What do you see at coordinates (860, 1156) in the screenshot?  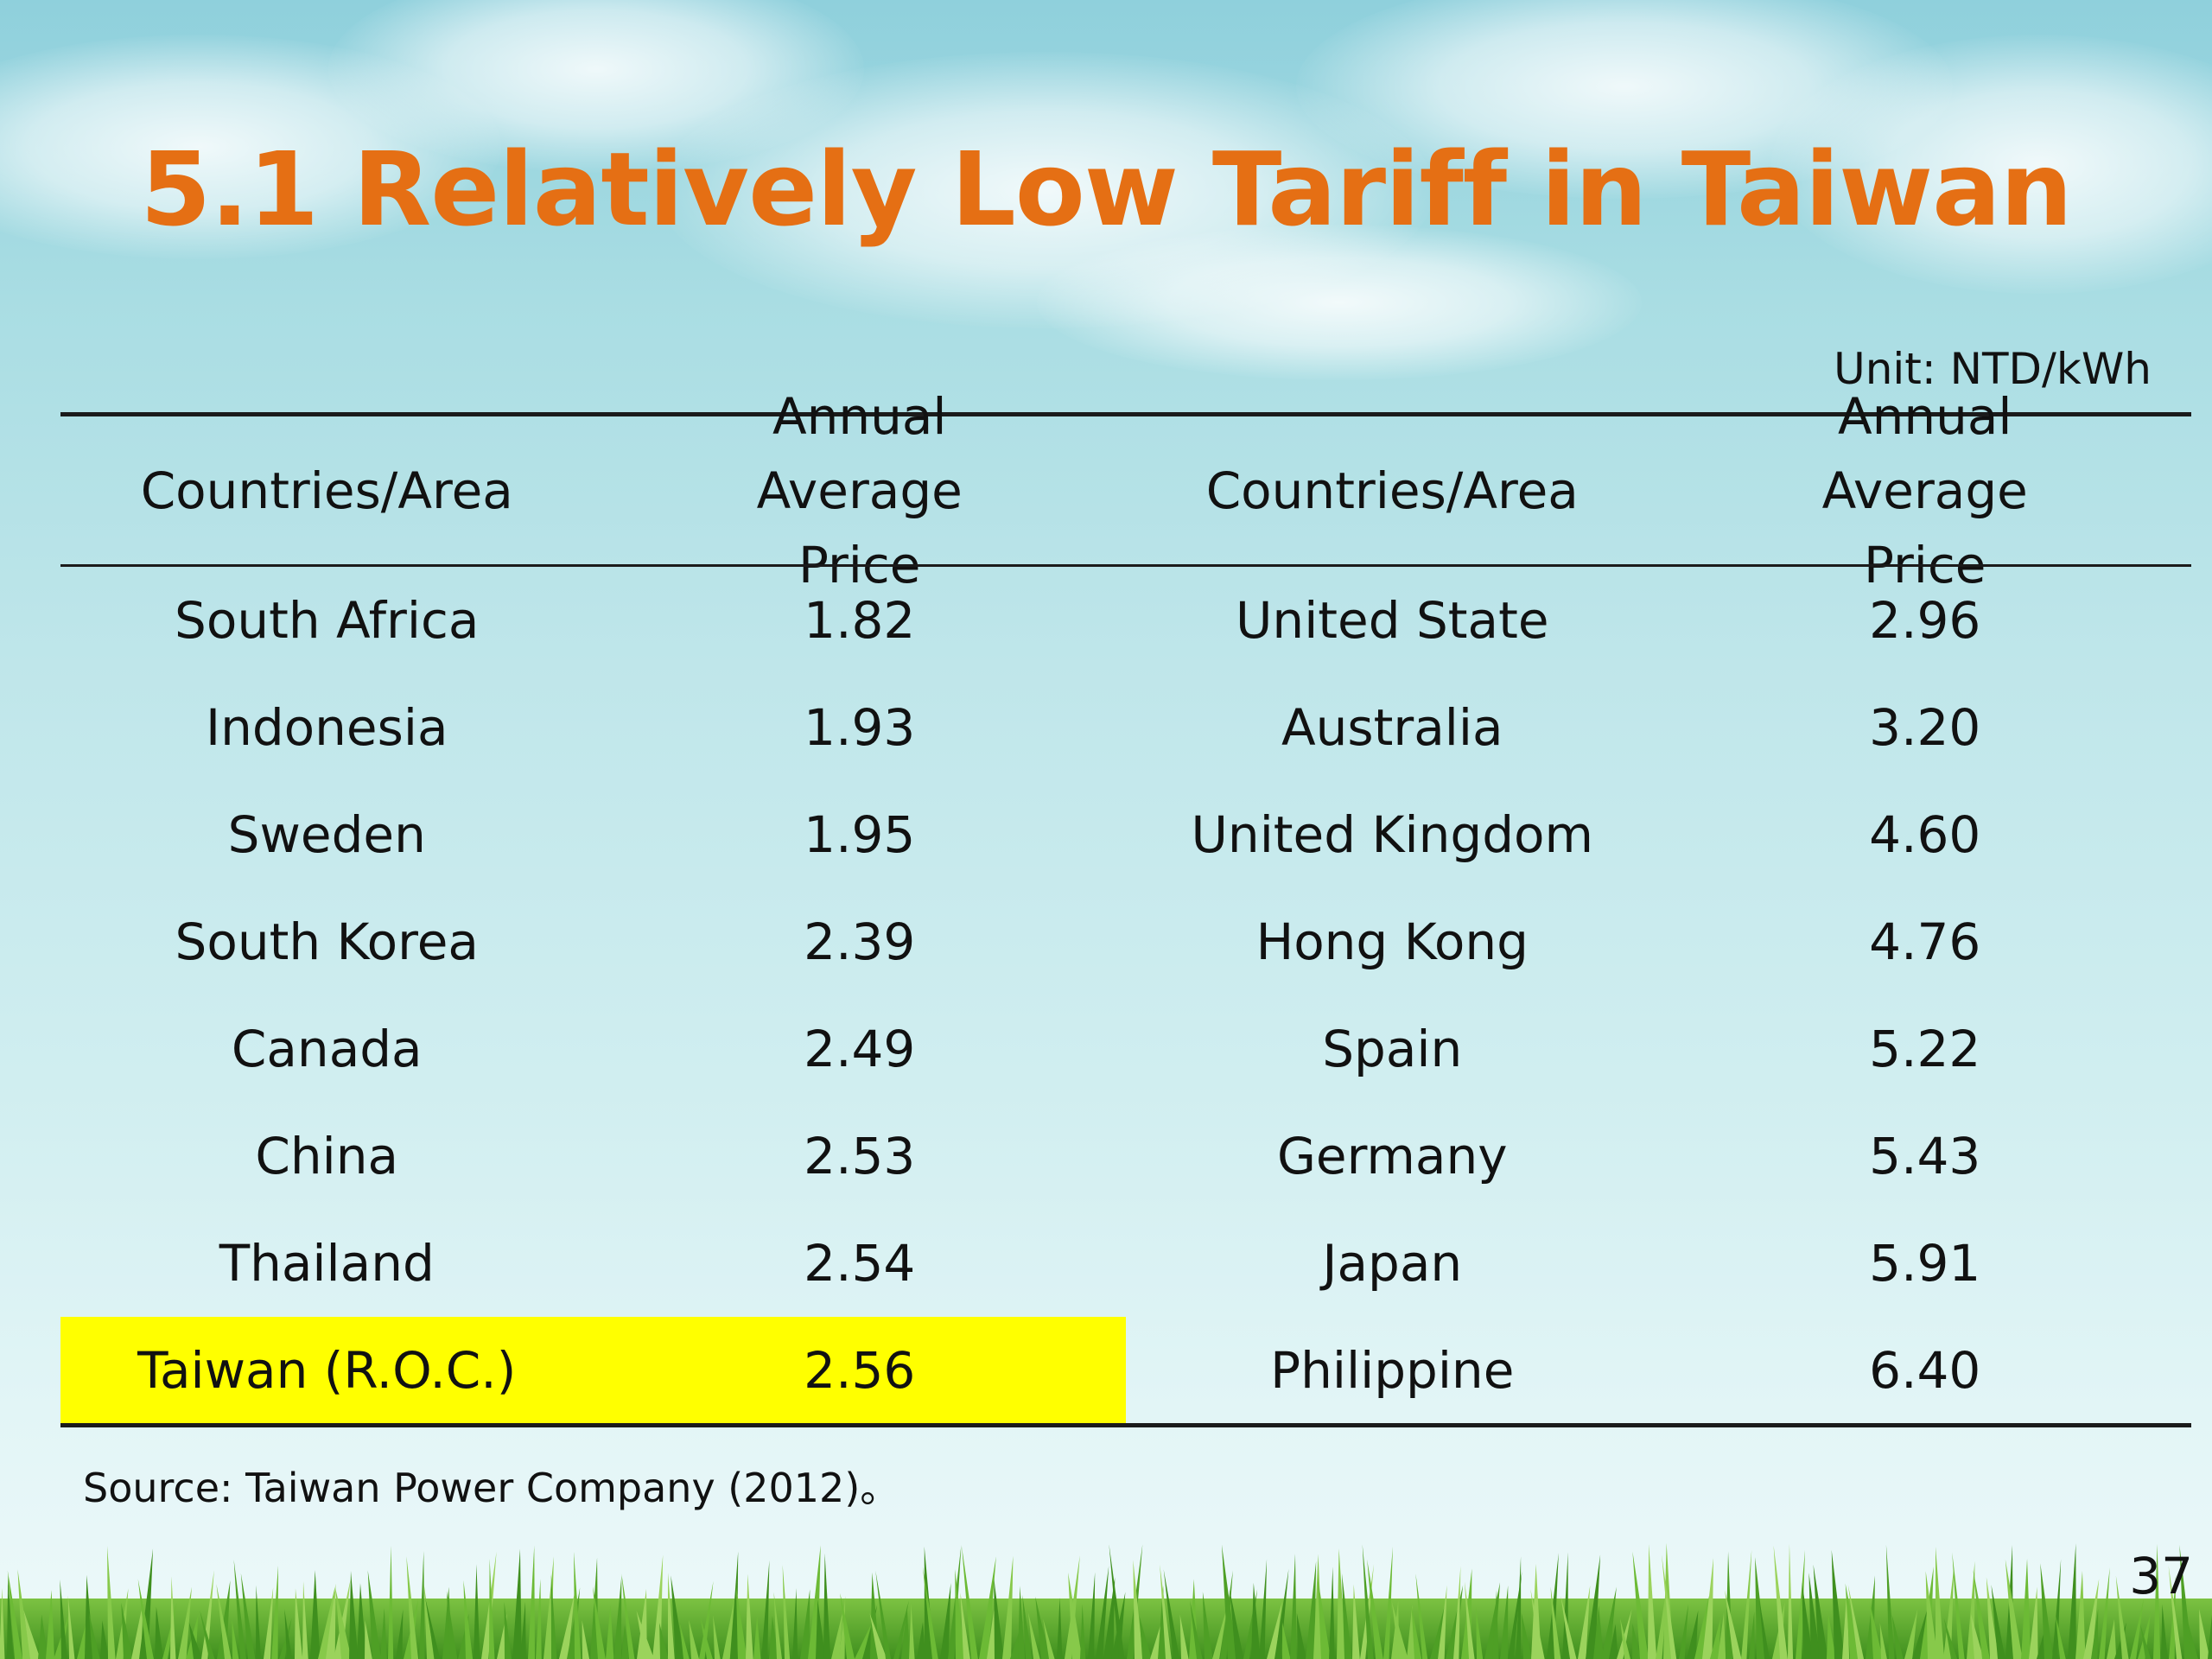 I see `price-cell: 2.53` at bounding box center [860, 1156].